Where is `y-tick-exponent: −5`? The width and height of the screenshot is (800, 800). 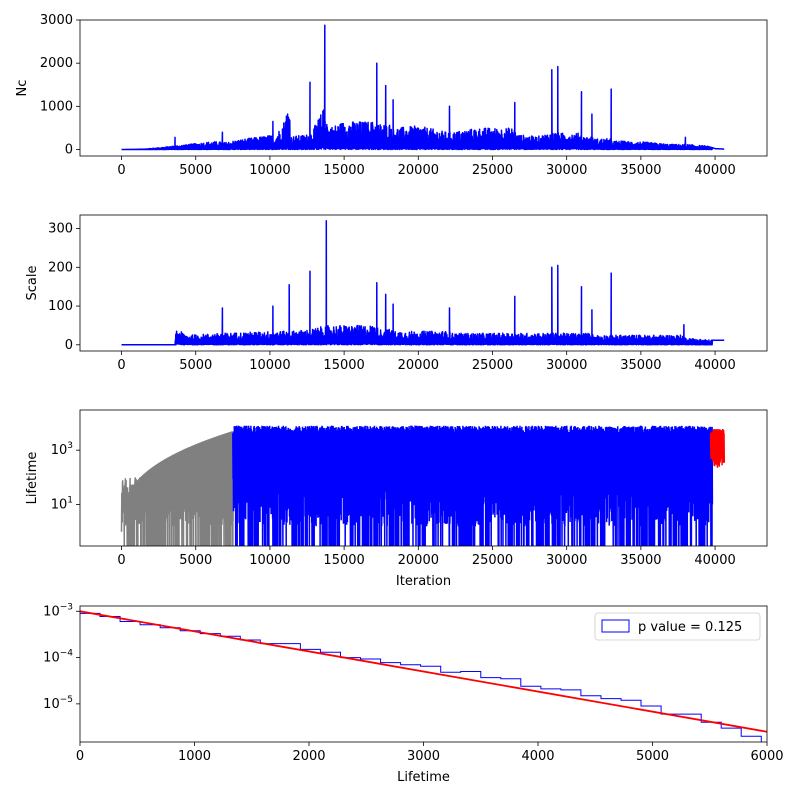 y-tick-exponent: −5 is located at coordinates (66, 700).